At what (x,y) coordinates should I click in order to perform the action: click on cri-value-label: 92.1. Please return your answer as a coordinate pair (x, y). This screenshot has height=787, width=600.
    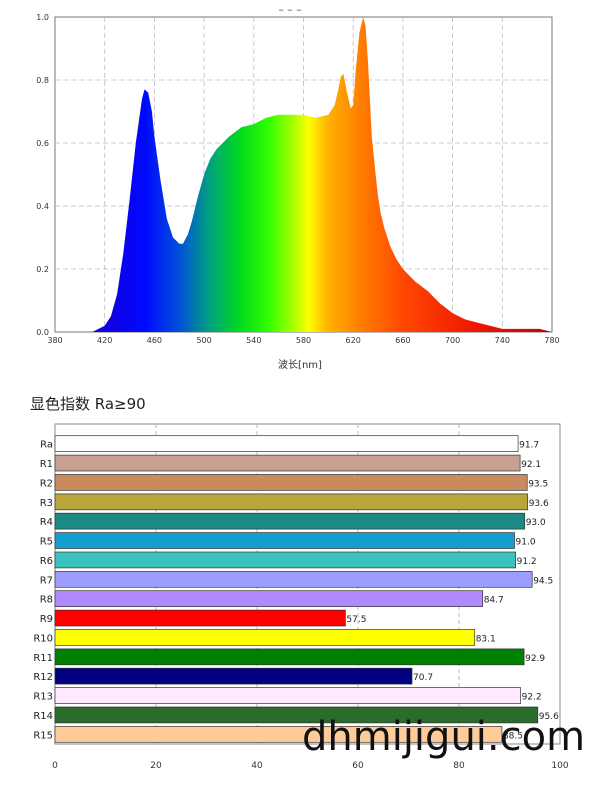
    Looking at the image, I should click on (531, 465).